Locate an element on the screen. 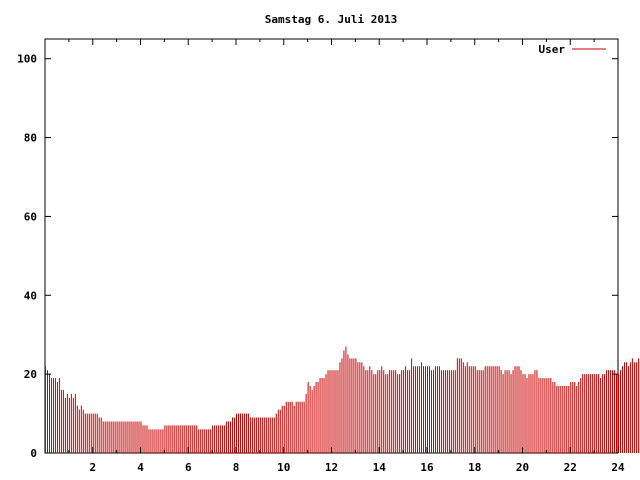 This screenshot has height=480, width=640. y-tick-label: 80 is located at coordinates (30, 138).